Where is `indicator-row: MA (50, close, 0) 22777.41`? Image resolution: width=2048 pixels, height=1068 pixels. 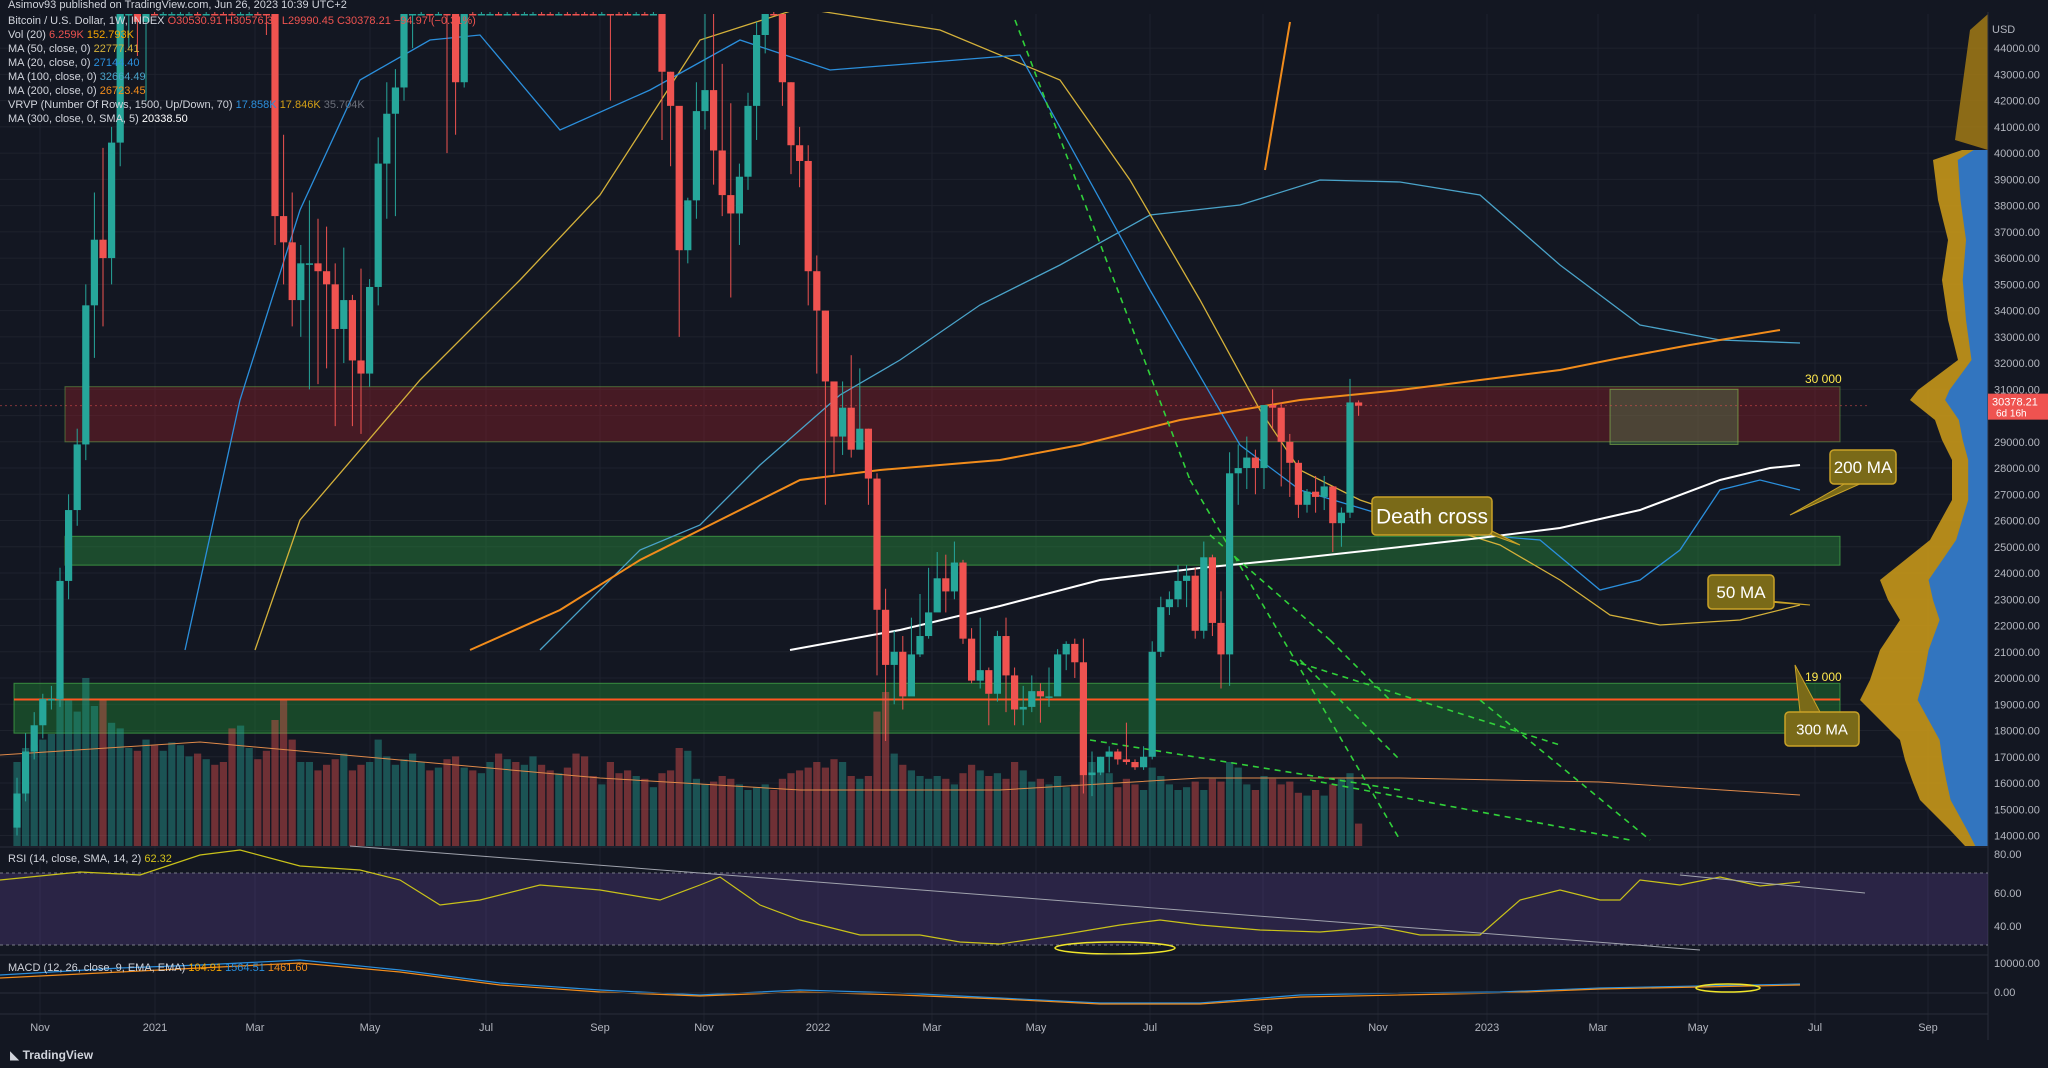
indicator-row: MA (50, close, 0) 22777.41 is located at coordinates (73, 49).